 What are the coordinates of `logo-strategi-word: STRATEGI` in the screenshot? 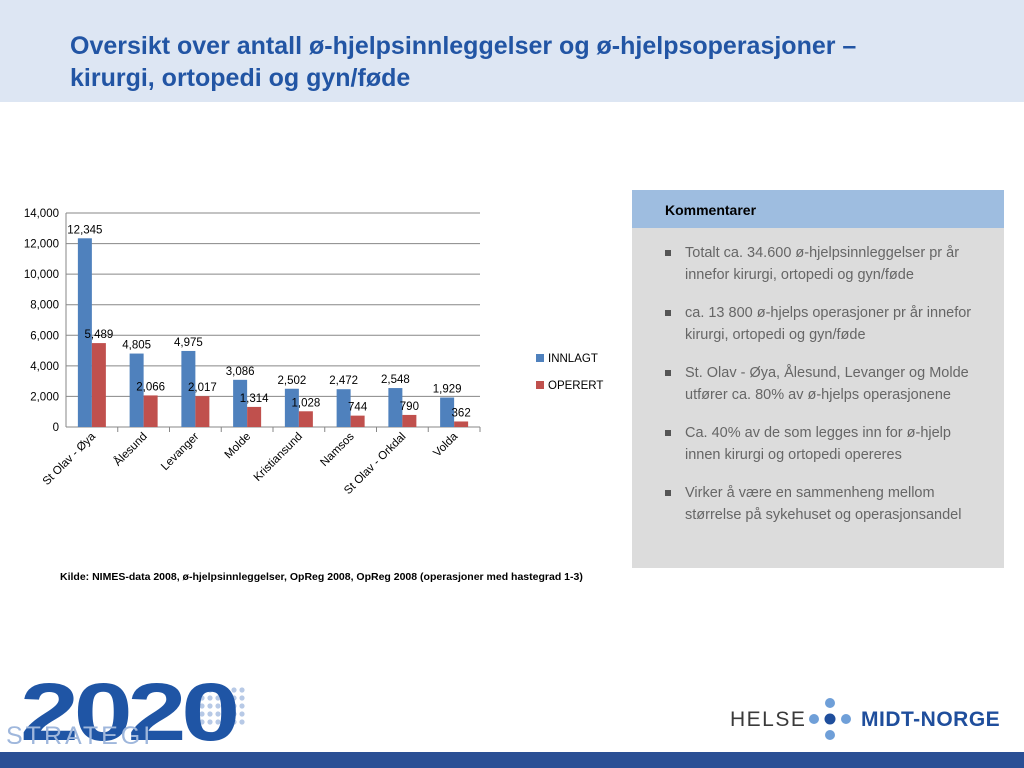 It's located at (79, 736).